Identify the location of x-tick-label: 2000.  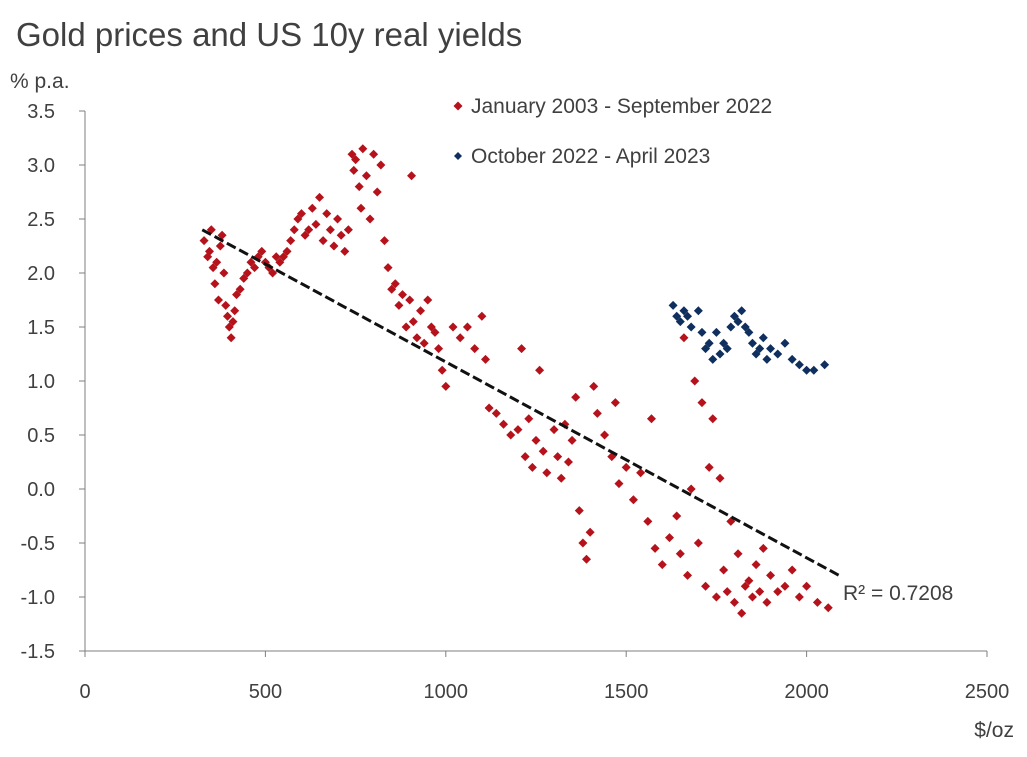
(806, 692).